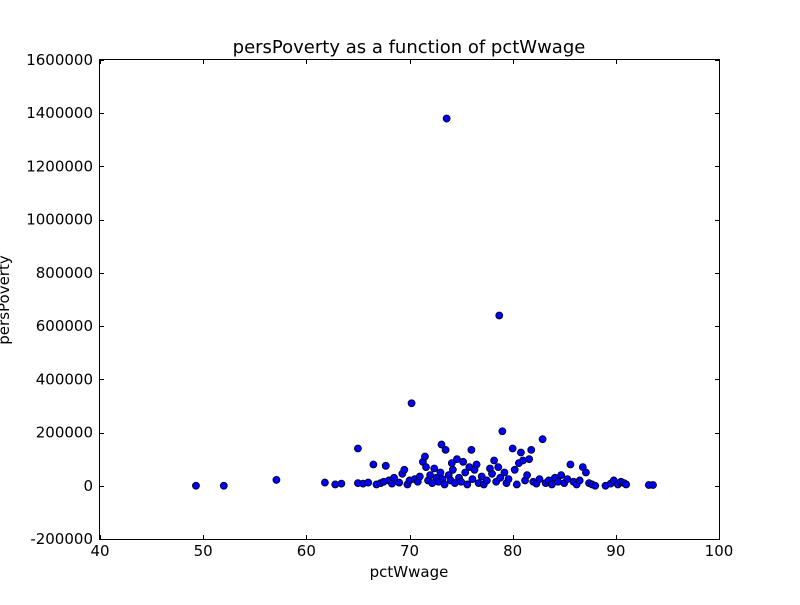  I want to click on y-tick-label: 400000, so click(64, 379).